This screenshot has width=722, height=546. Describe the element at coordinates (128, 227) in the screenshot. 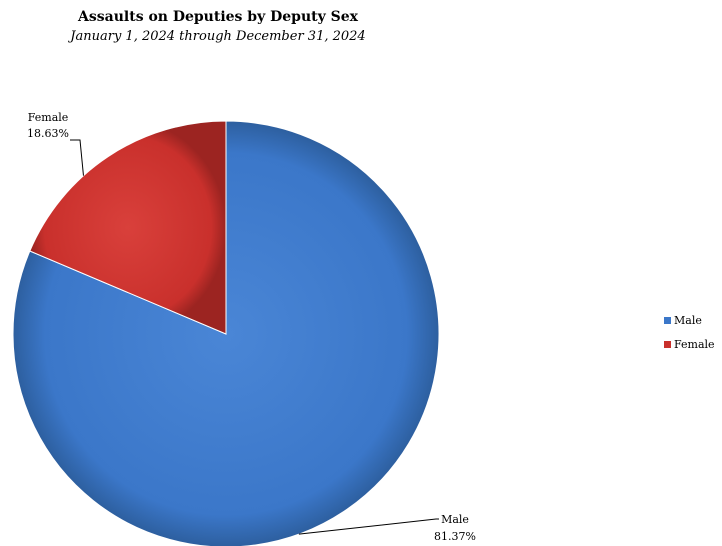

I see `pie-slice-female` at that location.